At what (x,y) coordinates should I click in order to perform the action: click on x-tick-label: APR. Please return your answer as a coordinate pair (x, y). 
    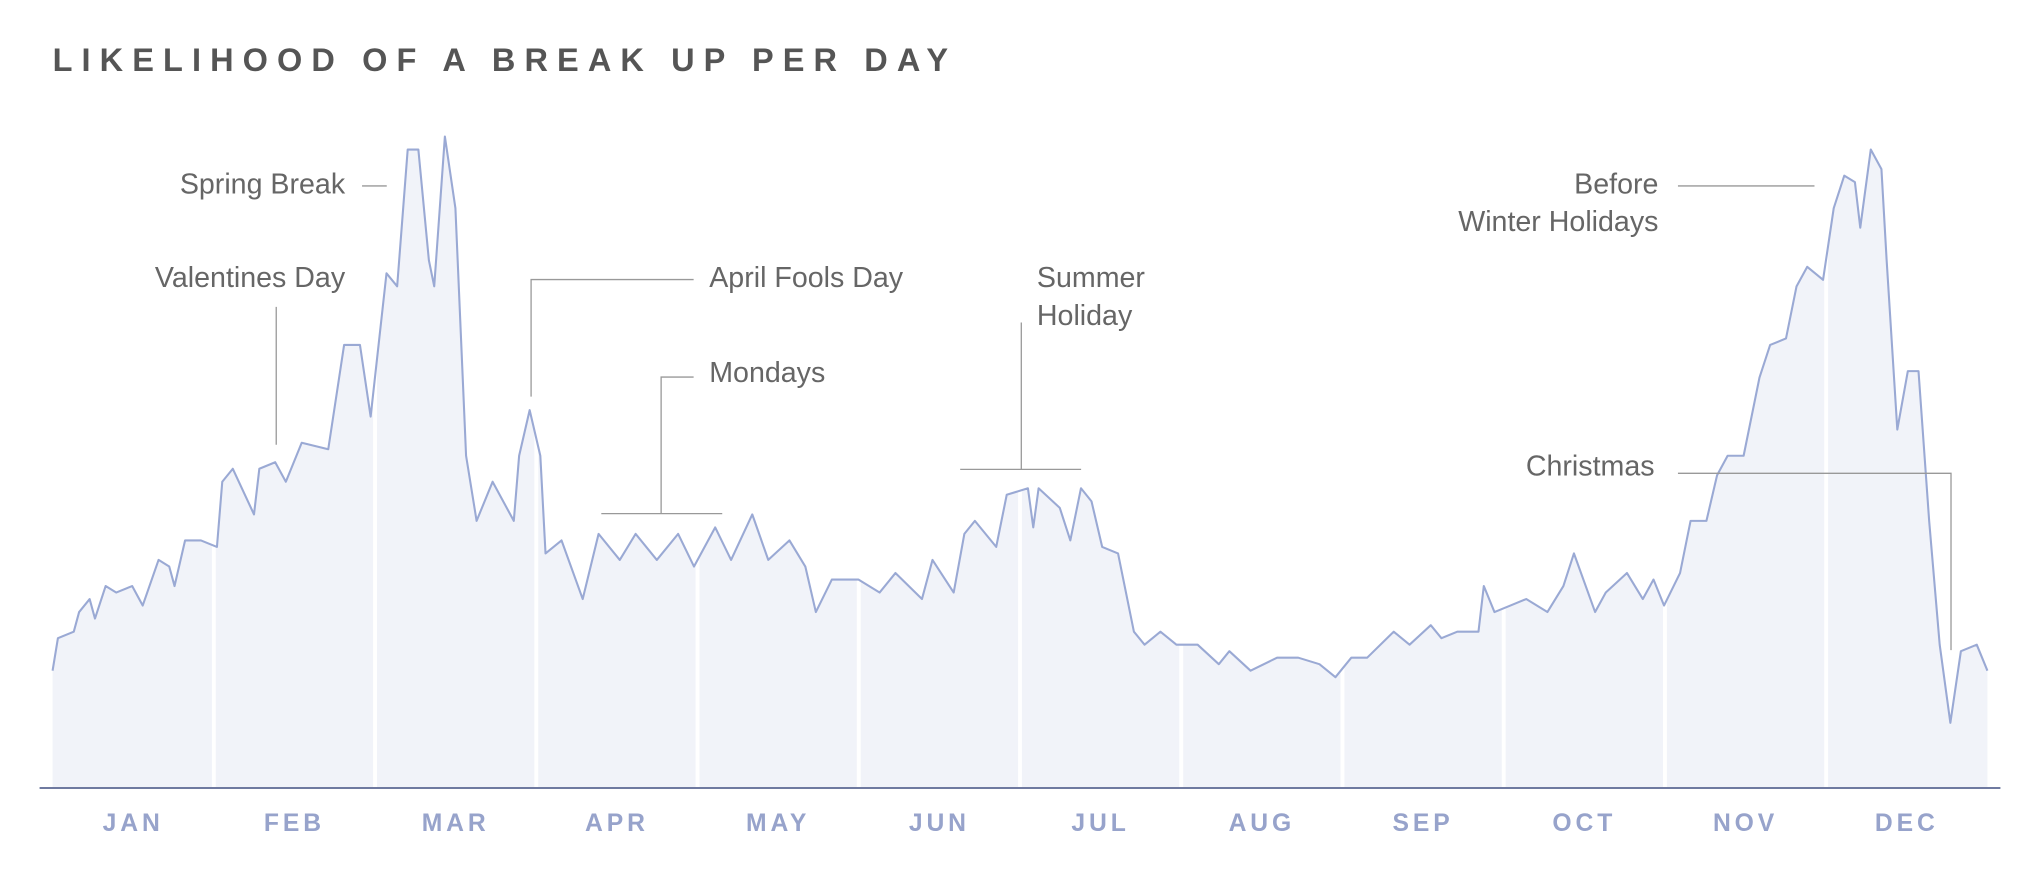
    Looking at the image, I should click on (617, 823).